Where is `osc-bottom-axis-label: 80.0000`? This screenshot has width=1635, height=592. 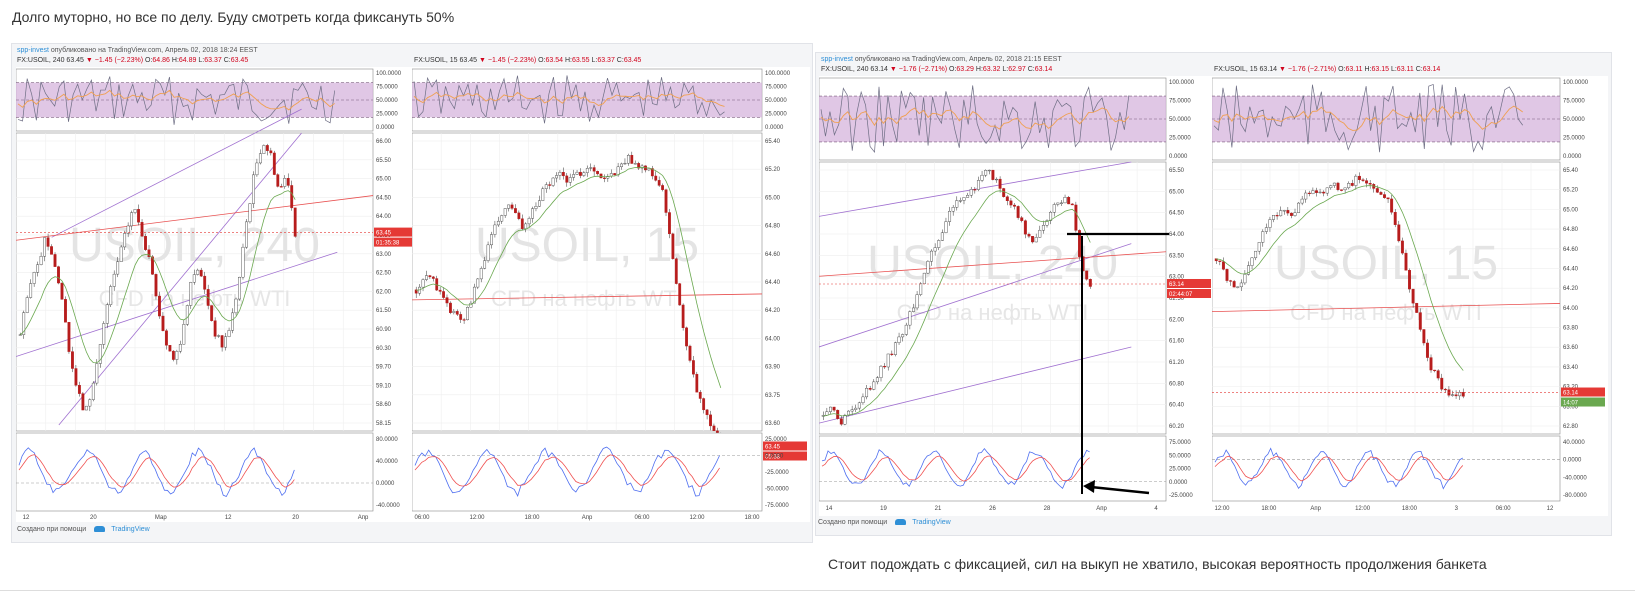 osc-bottom-axis-label: 80.0000 is located at coordinates (387, 440).